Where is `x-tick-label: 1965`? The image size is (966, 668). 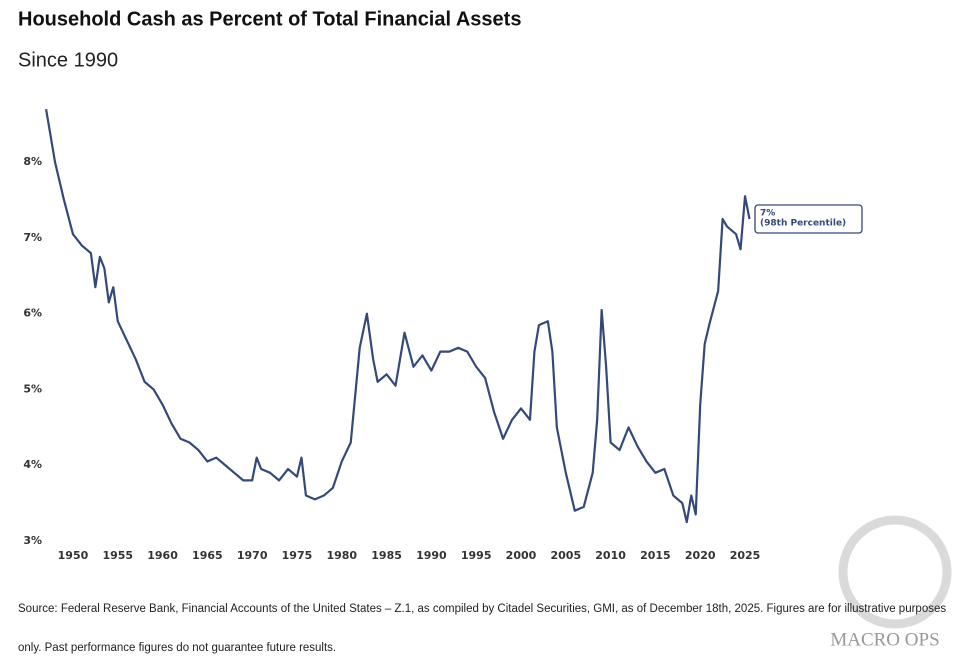 x-tick-label: 1965 is located at coordinates (207, 555).